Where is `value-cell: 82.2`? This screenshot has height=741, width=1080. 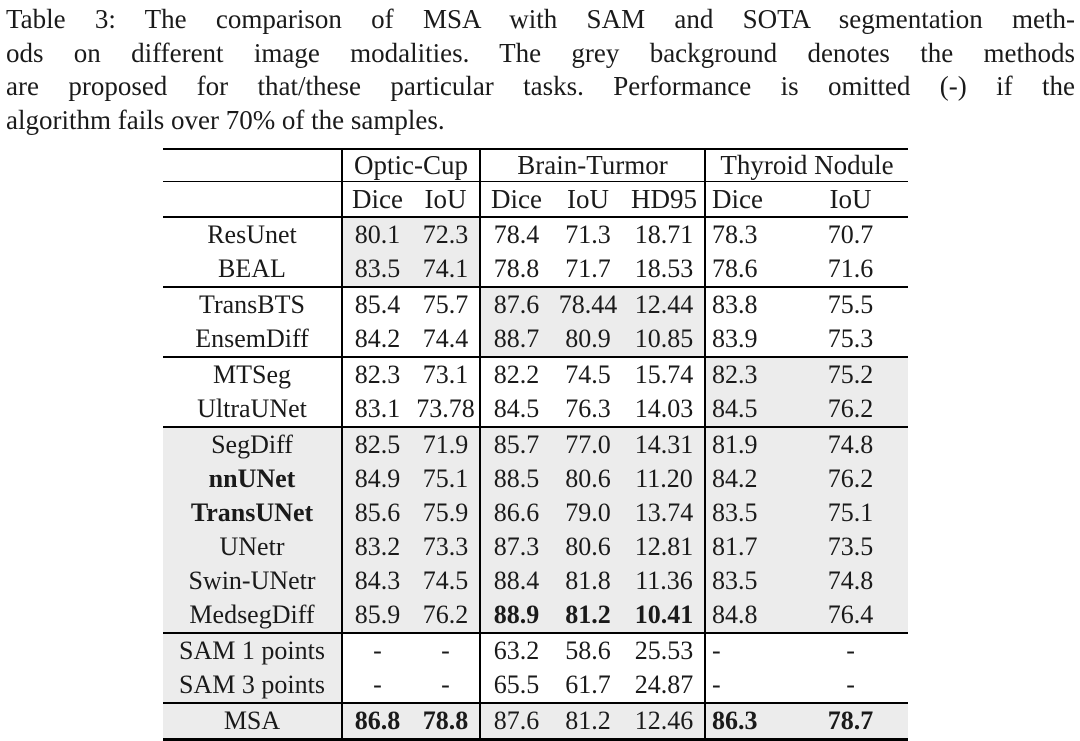
value-cell: 82.2 is located at coordinates (515, 374).